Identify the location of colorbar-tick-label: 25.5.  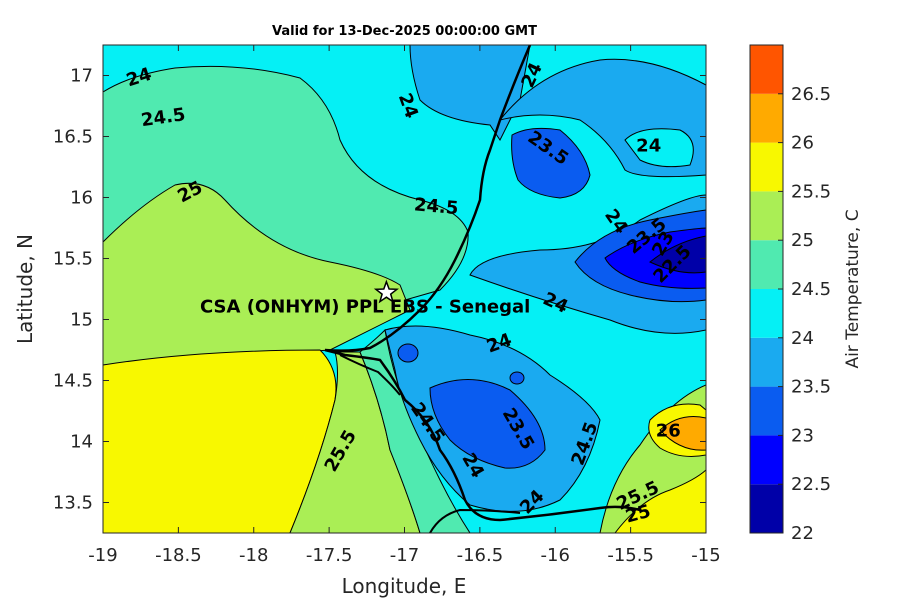
(811, 191).